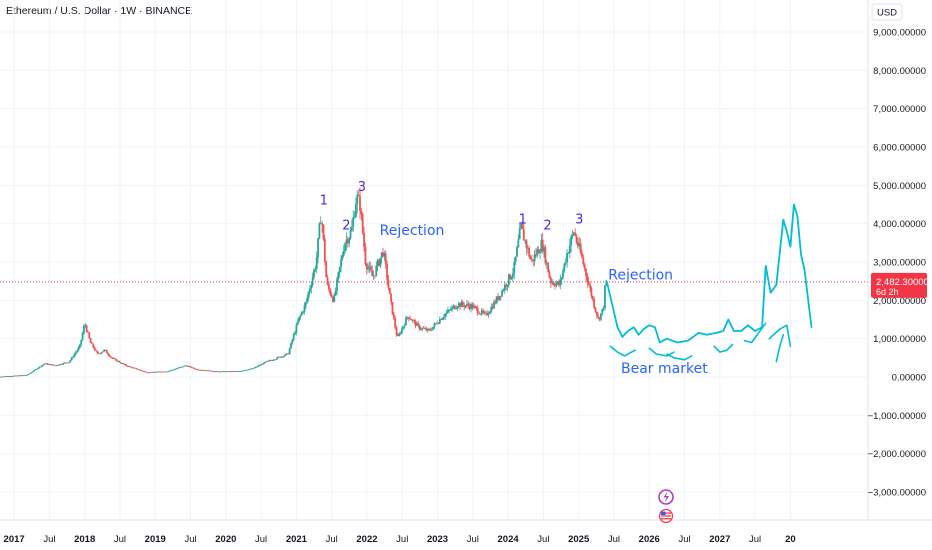 This screenshot has height=550, width=932. What do you see at coordinates (324, 201) in the screenshot?
I see `wave-count-label: 1` at bounding box center [324, 201].